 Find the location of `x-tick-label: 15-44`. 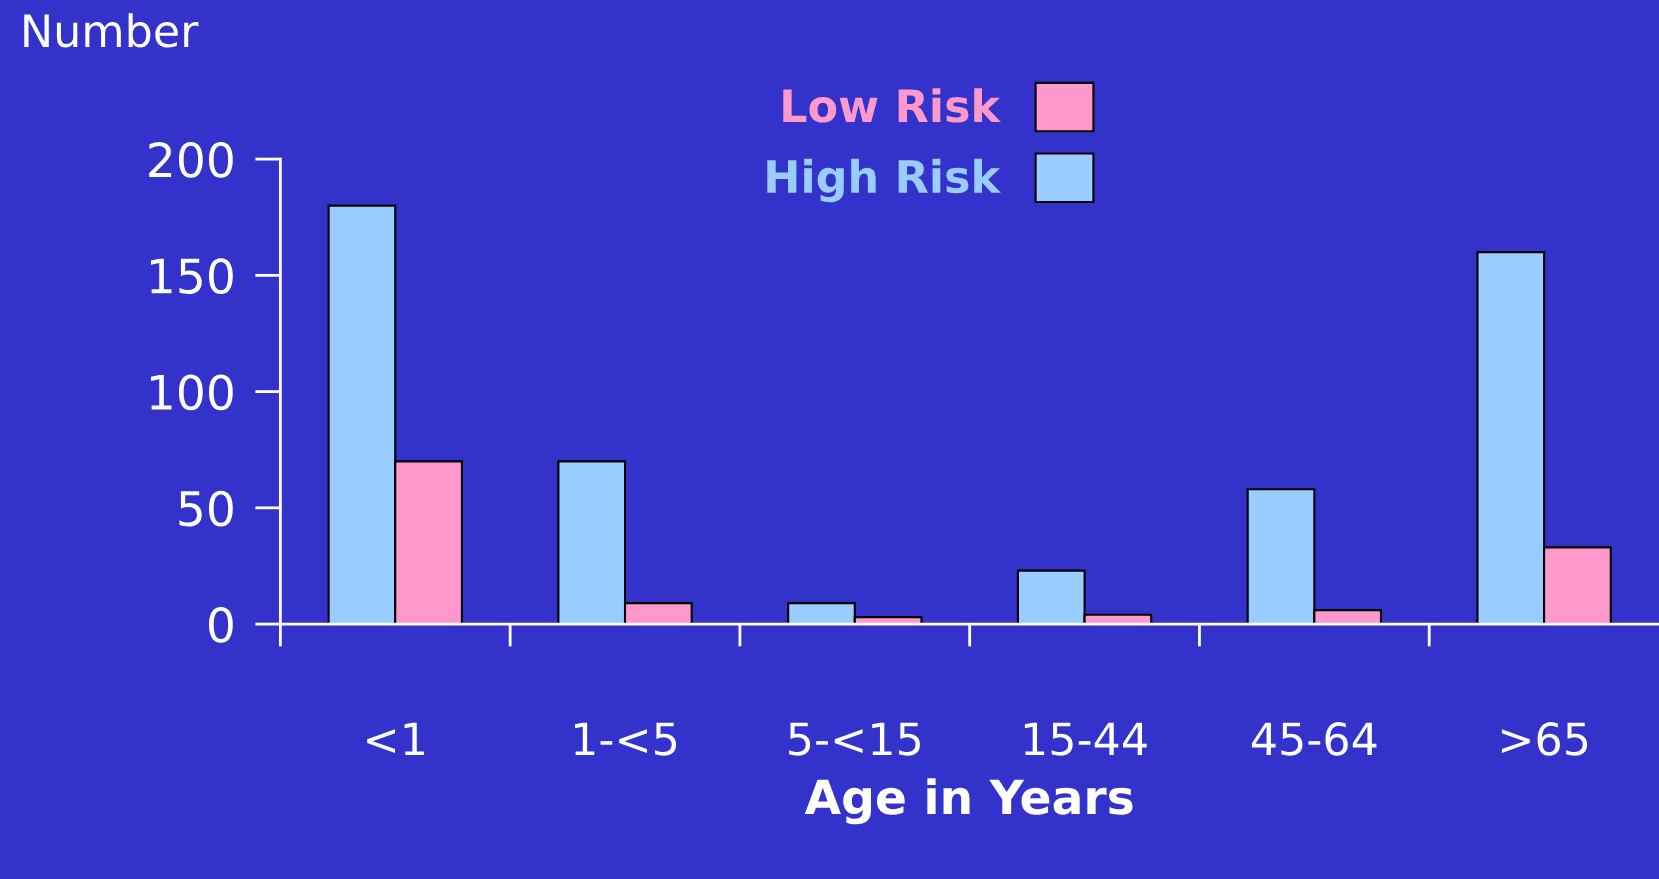

x-tick-label: 15-44 is located at coordinates (1085, 739).